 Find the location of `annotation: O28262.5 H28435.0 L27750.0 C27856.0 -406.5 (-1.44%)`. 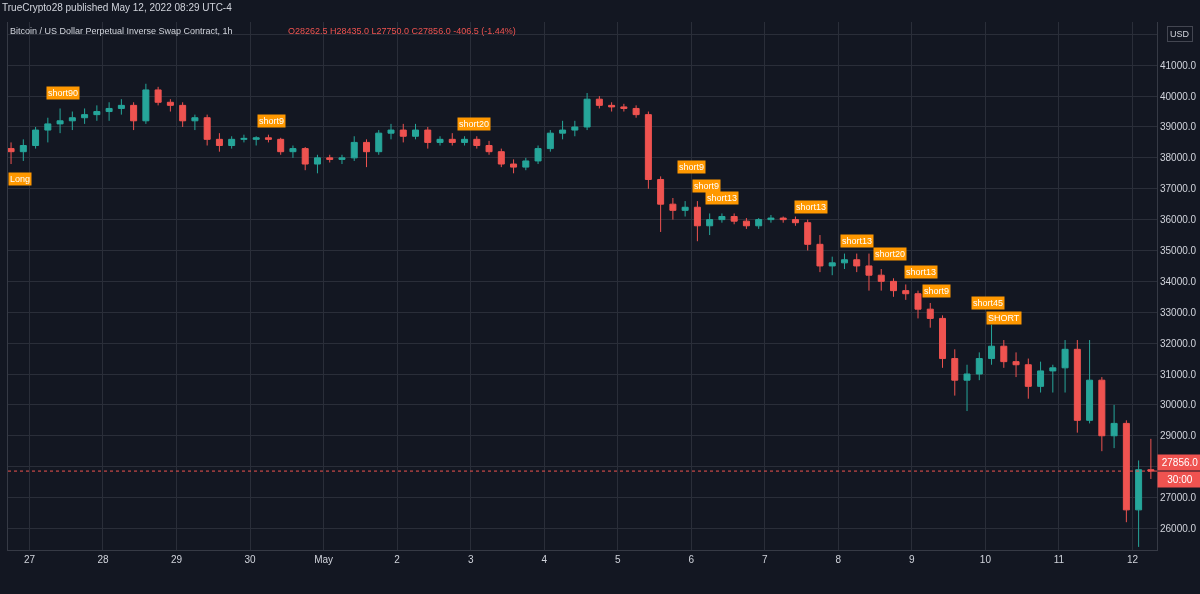

annotation: O28262.5 H28435.0 L27750.0 C27856.0 -406.5 (-1.44%) is located at coordinates (402, 31).